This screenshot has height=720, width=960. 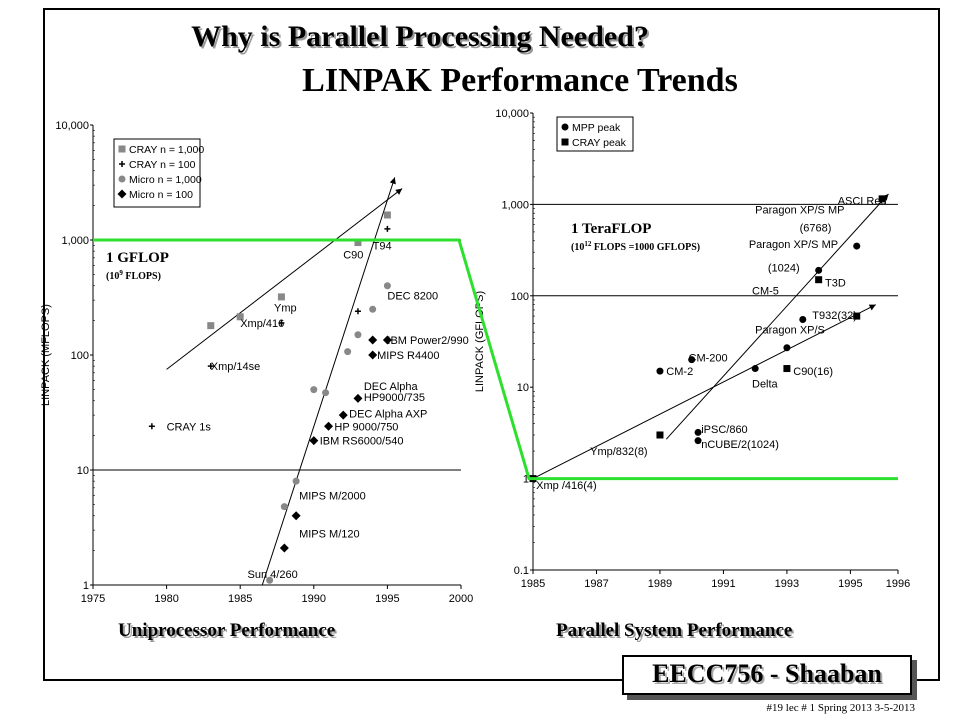 I want to click on y-axis-label: LINPACK (GFLOPS), so click(x=480, y=341).